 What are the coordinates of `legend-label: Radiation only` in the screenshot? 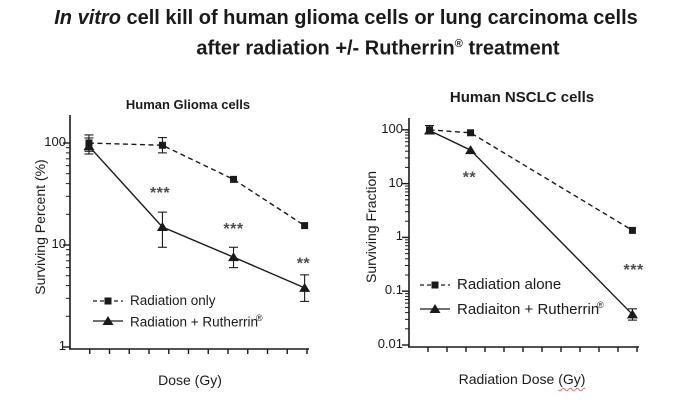 It's located at (173, 300).